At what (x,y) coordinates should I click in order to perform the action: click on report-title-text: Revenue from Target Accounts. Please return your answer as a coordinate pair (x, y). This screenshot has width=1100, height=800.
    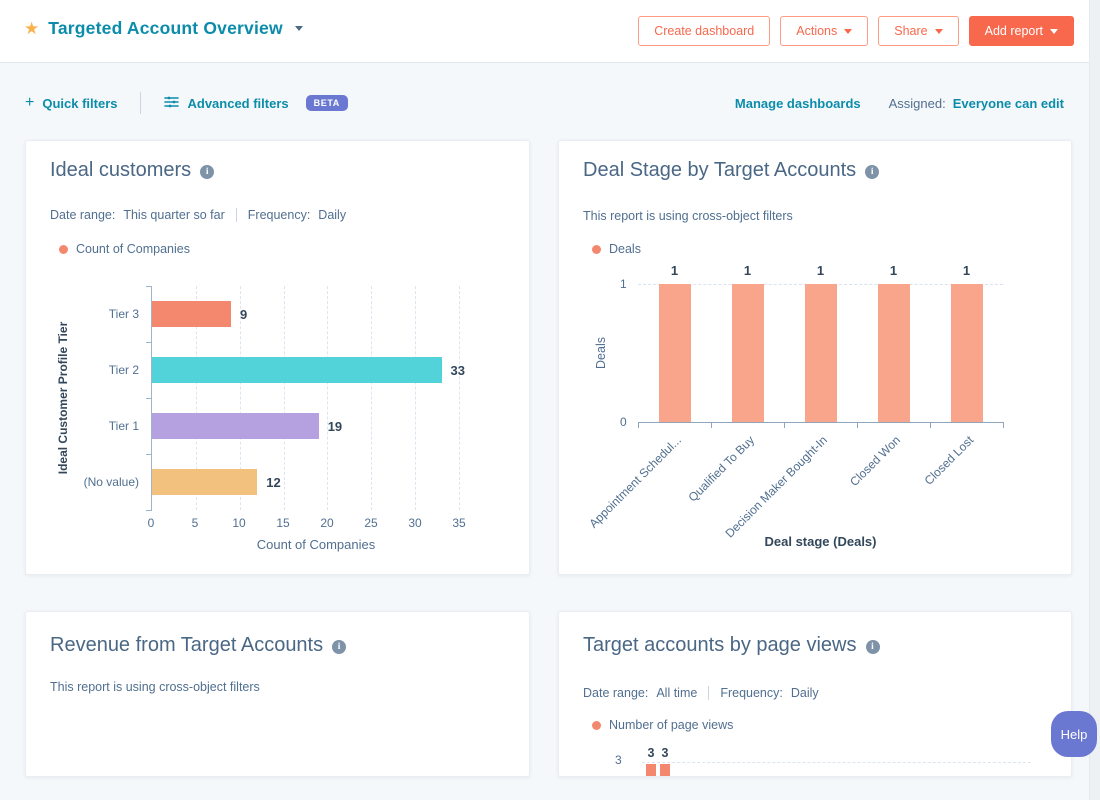
    Looking at the image, I should click on (187, 645).